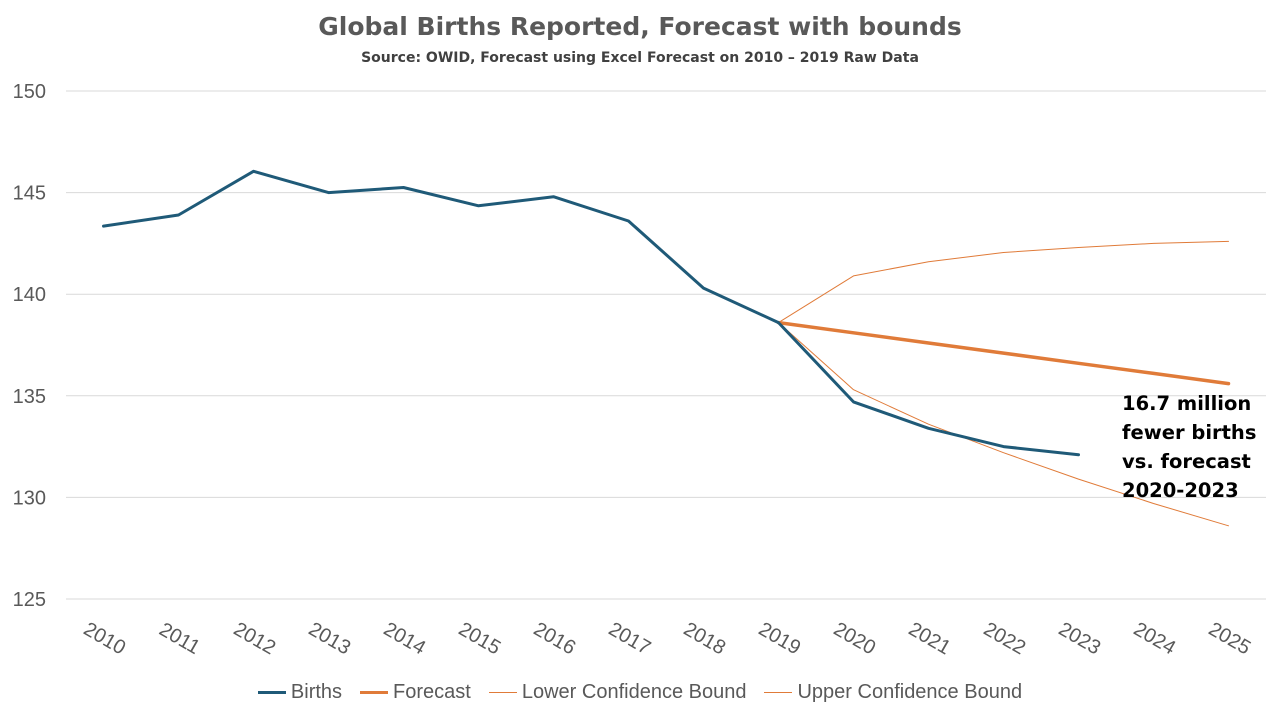 The width and height of the screenshot is (1280, 720). What do you see at coordinates (432, 692) in the screenshot?
I see `legend-label: Forecast` at bounding box center [432, 692].